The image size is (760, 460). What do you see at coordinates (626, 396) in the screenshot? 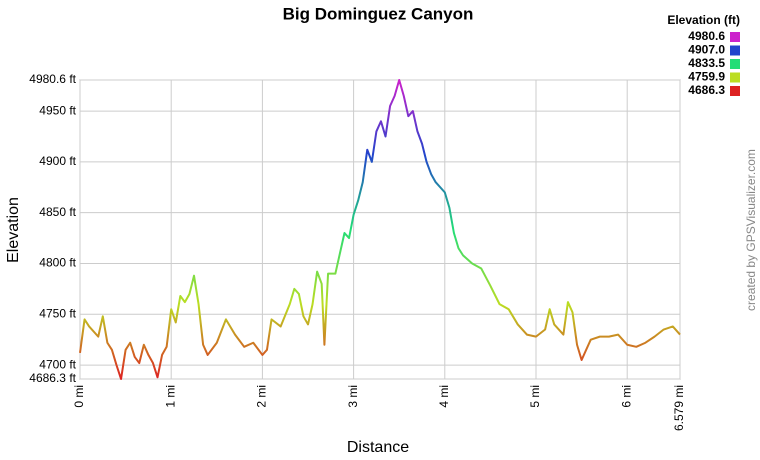
I see `x-tick-label: 6 mi` at bounding box center [626, 396].